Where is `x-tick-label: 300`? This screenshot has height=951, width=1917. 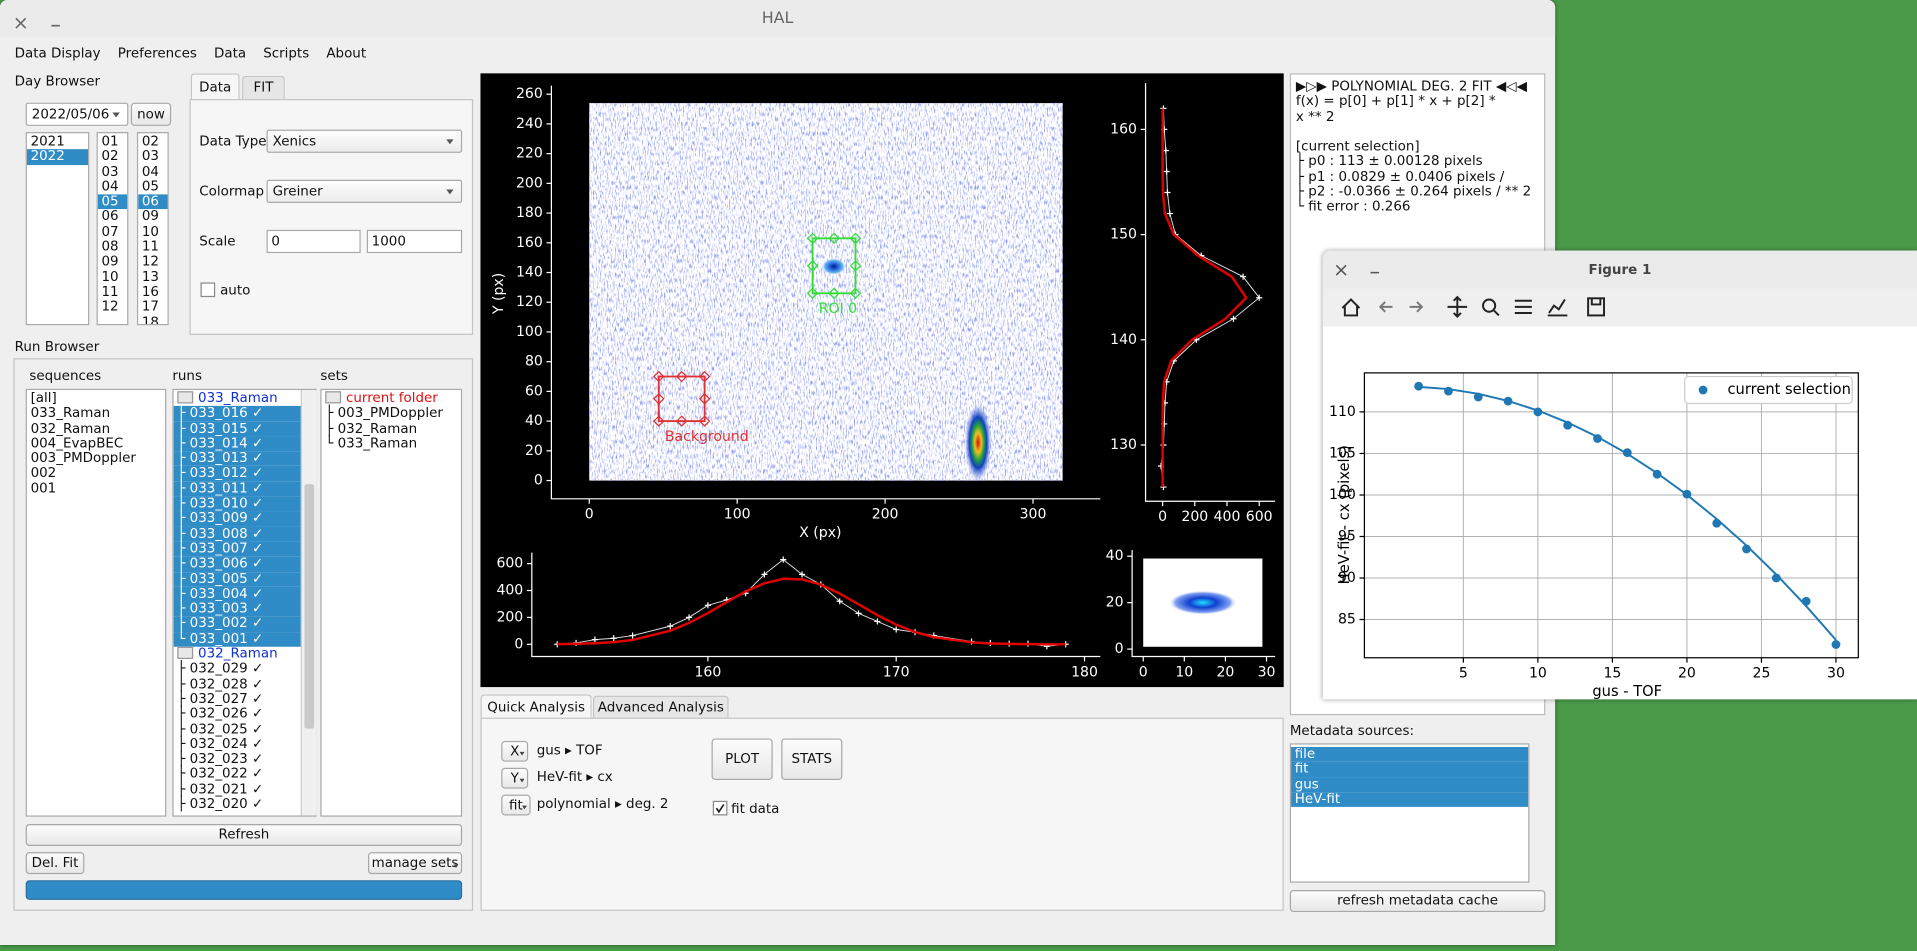 x-tick-label: 300 is located at coordinates (1033, 515).